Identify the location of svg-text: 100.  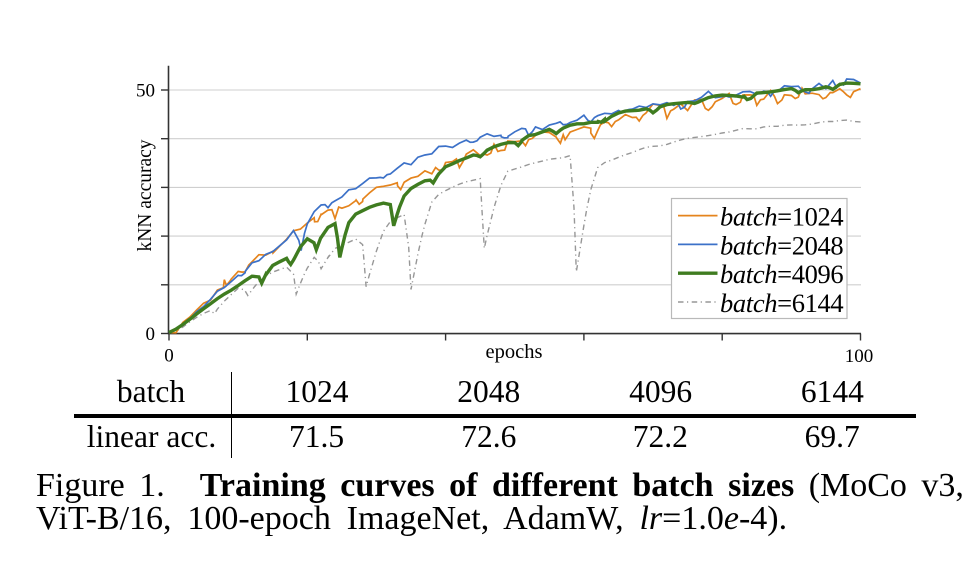
(859, 356).